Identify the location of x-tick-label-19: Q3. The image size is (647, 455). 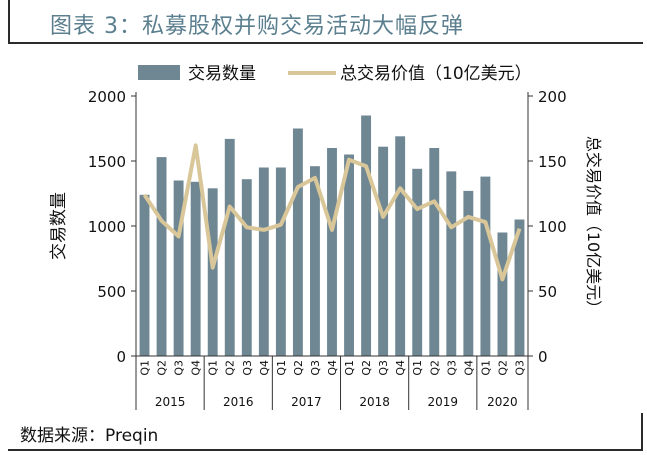
(451, 368).